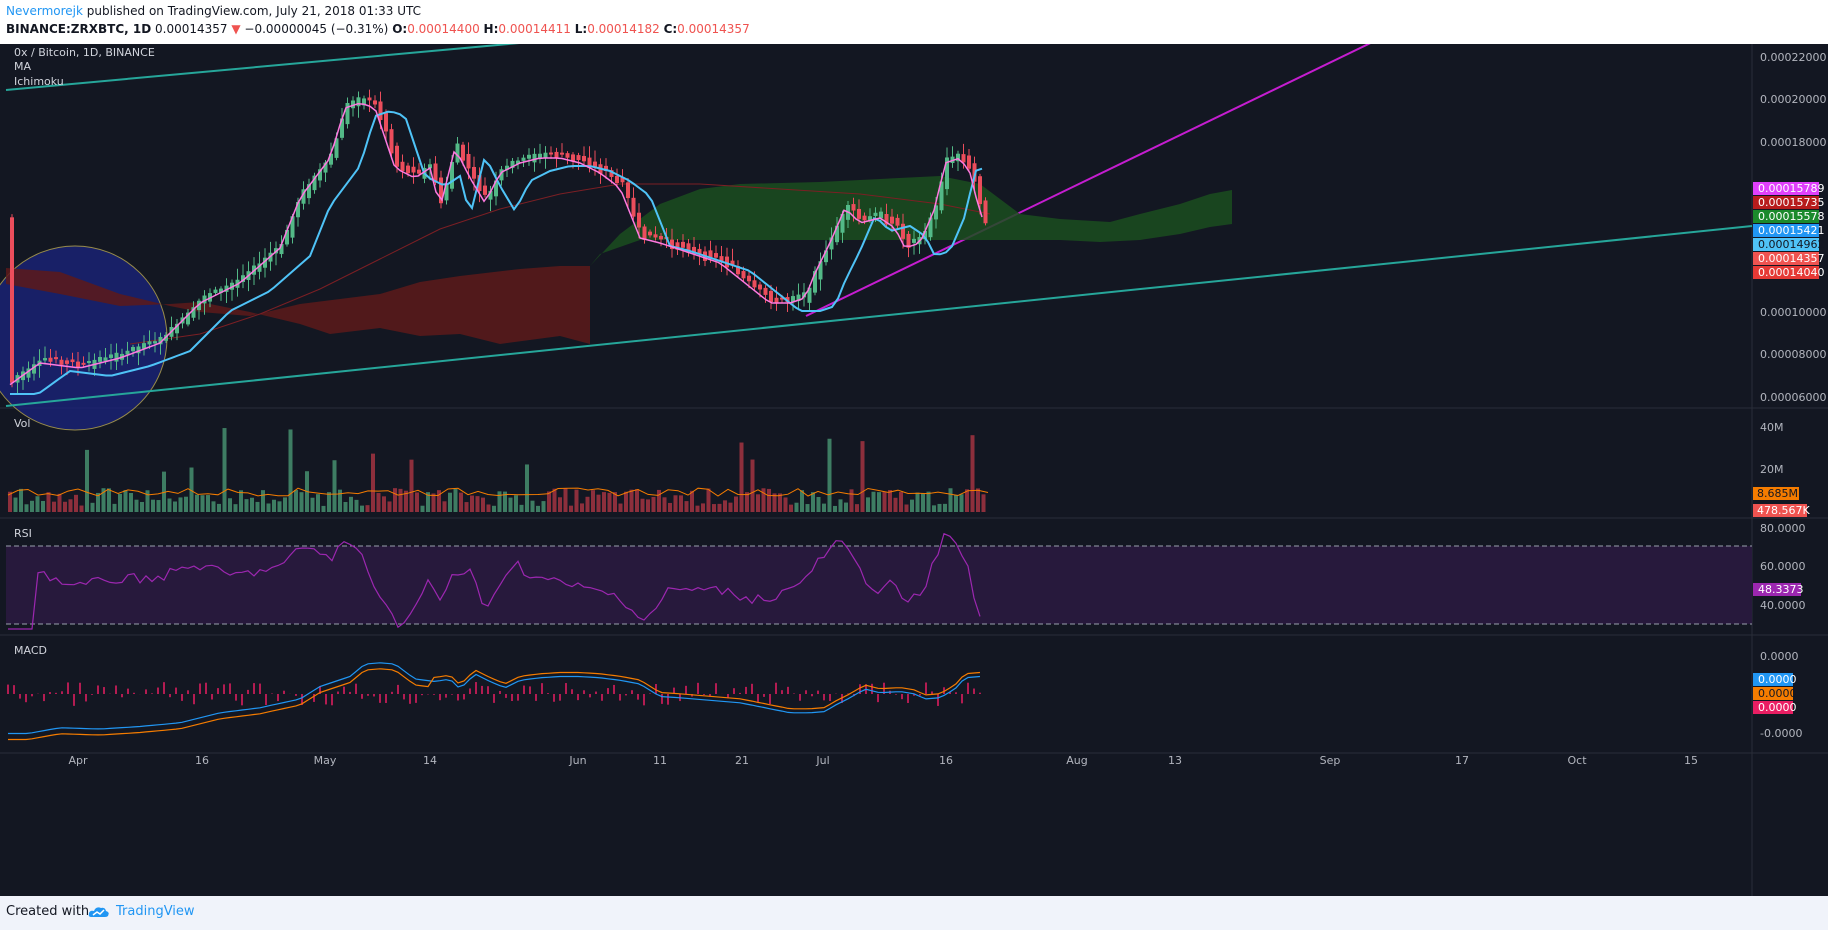 Image resolution: width=1828 pixels, height=930 pixels. I want to click on vol-tick: 40M, so click(1772, 427).